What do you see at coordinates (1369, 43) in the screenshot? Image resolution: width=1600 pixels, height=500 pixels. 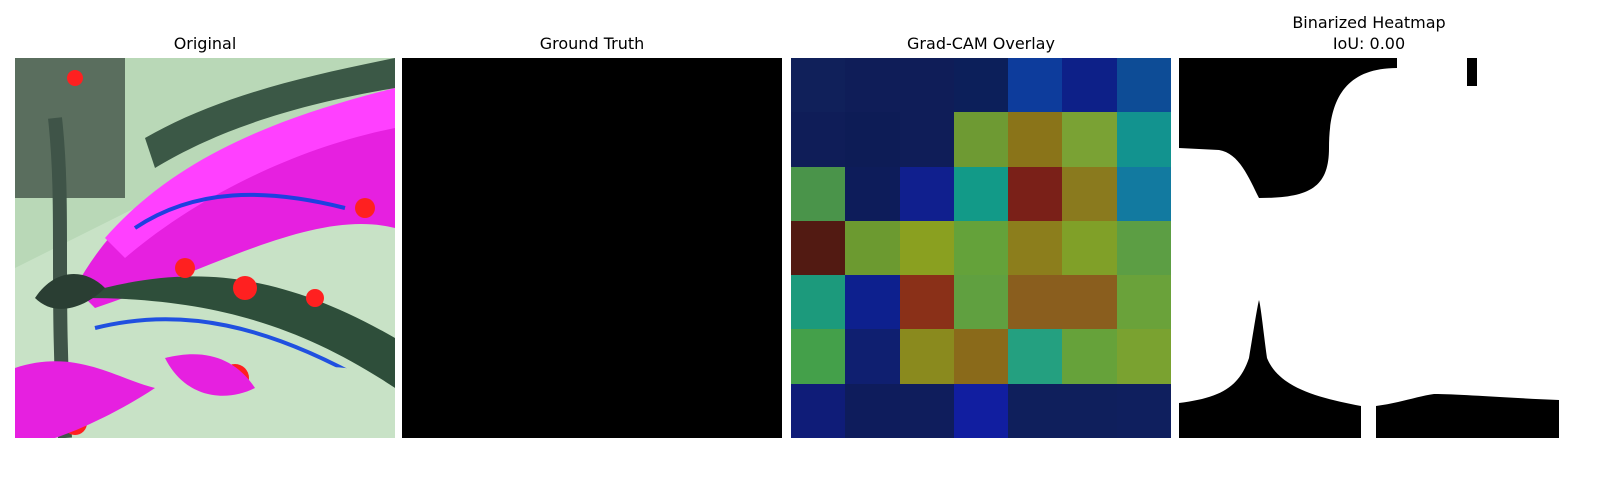 I see `binarized-iou-label: IoU: 0.00` at bounding box center [1369, 43].